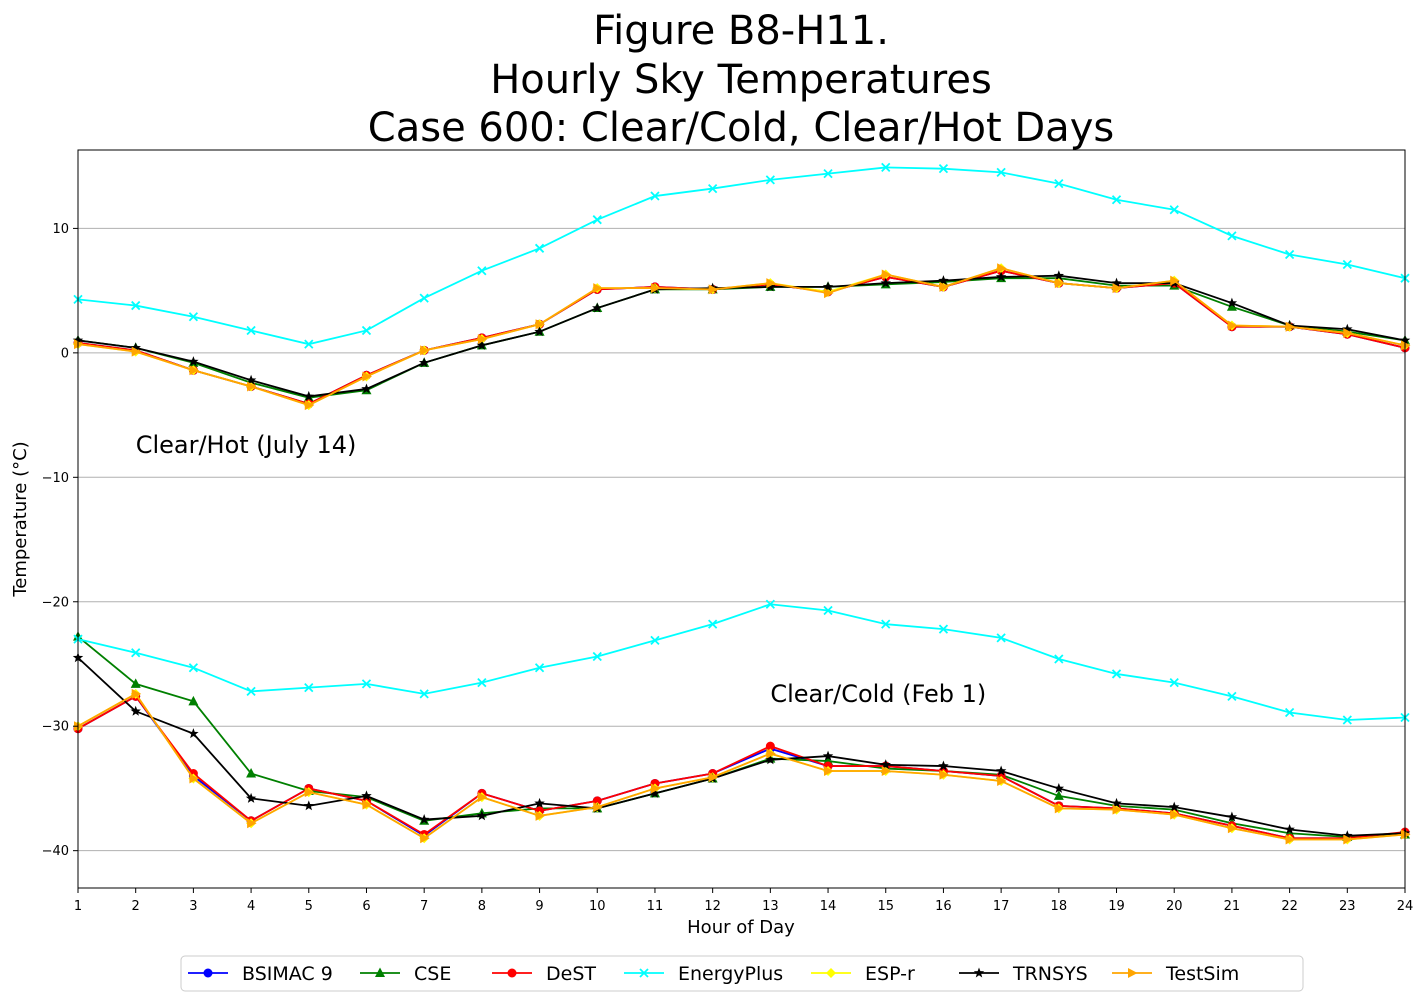 The image size is (1423, 1001). Describe the element at coordinates (78, 906) in the screenshot. I see `x-tick-label: 1` at that location.